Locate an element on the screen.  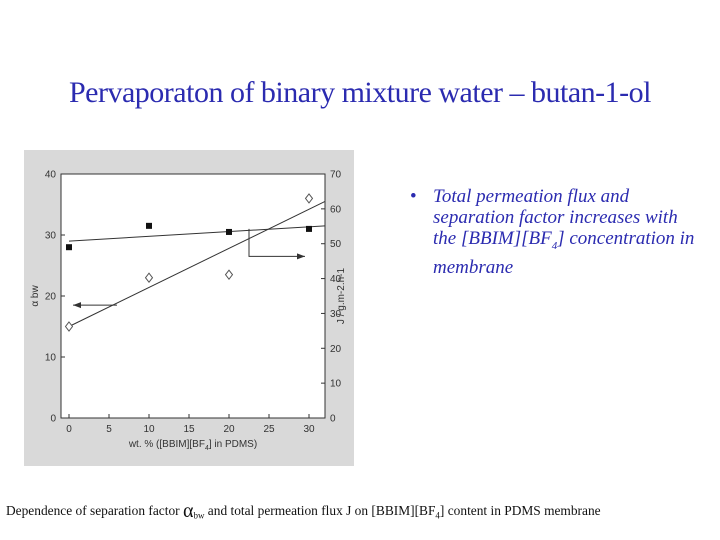
y2-tick-label: 70 is located at coordinates (336, 175).